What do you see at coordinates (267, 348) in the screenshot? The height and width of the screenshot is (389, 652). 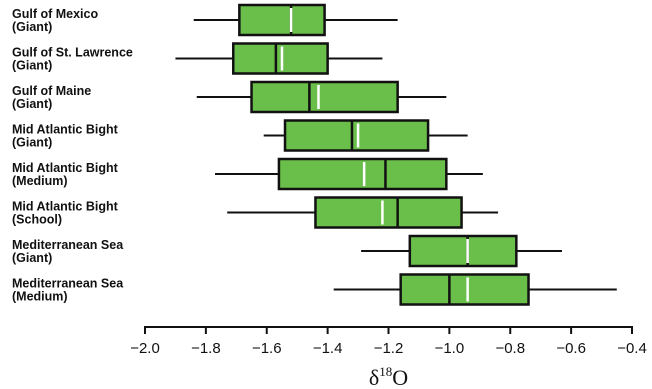 I see `x-tick-label: −1.6` at bounding box center [267, 348].